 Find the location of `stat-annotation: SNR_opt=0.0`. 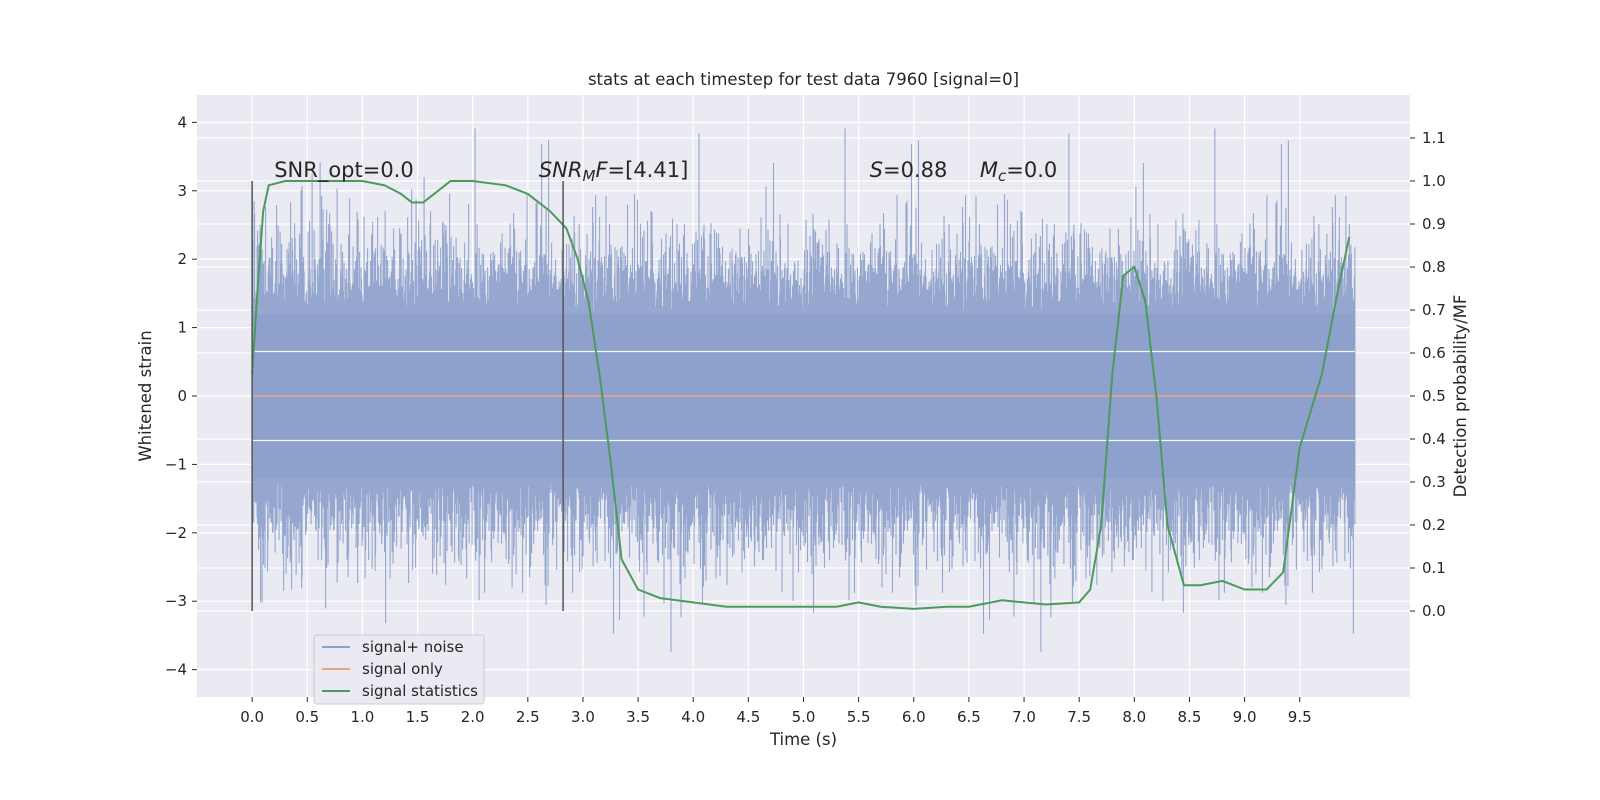

stat-annotation: SNR_opt=0.0 is located at coordinates (344, 170).